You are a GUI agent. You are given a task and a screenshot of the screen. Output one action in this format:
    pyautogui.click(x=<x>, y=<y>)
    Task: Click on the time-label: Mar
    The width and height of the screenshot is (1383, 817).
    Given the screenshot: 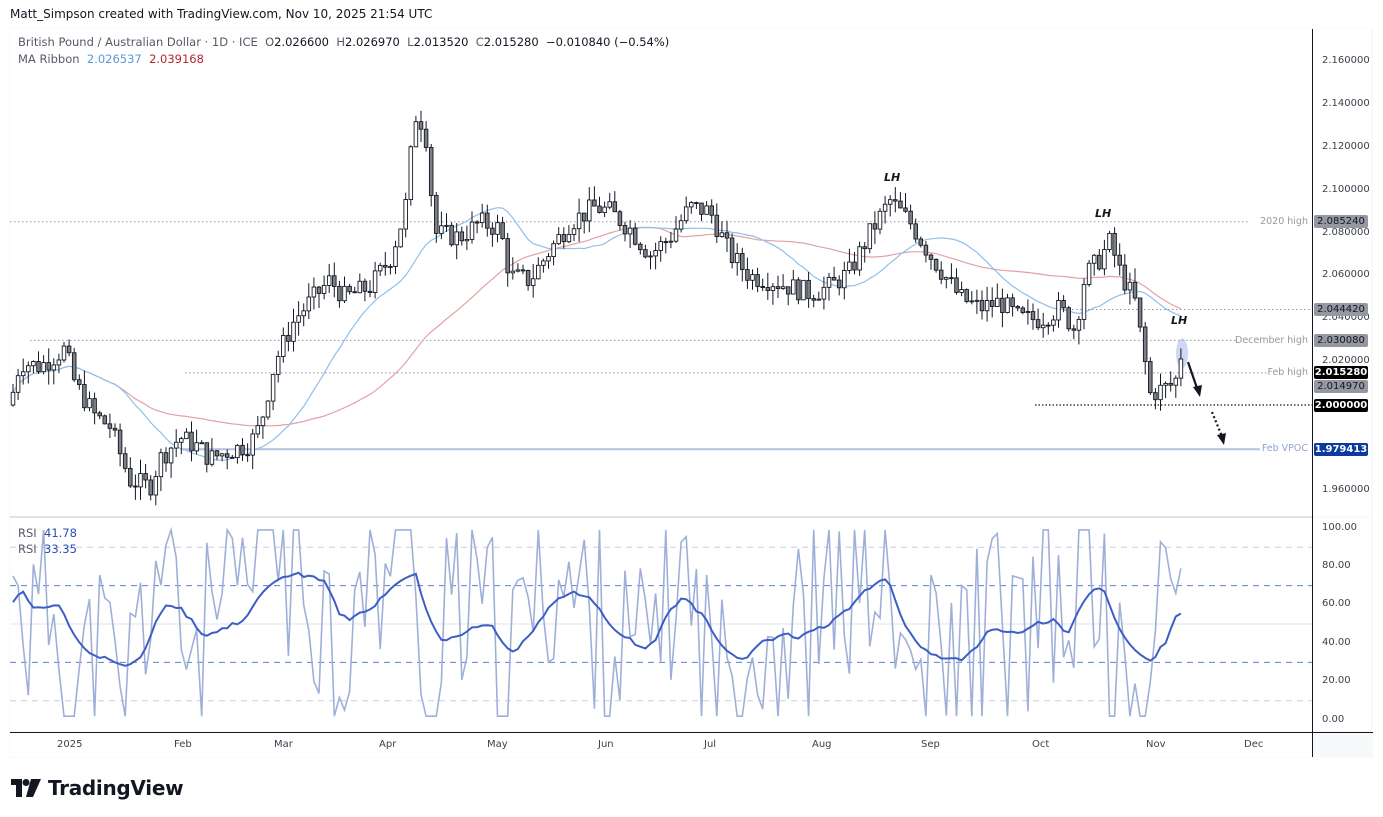 What is the action you would take?
    pyautogui.click(x=283, y=744)
    